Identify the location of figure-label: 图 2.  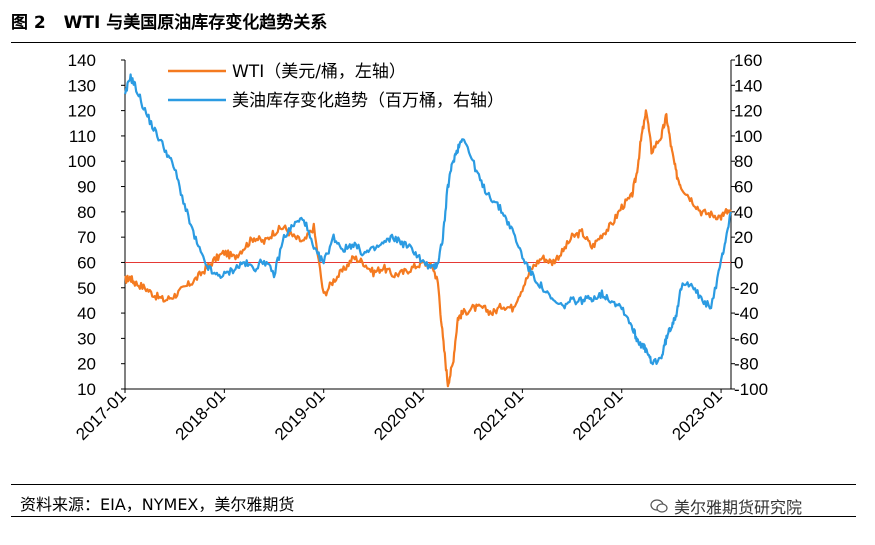
(28, 23).